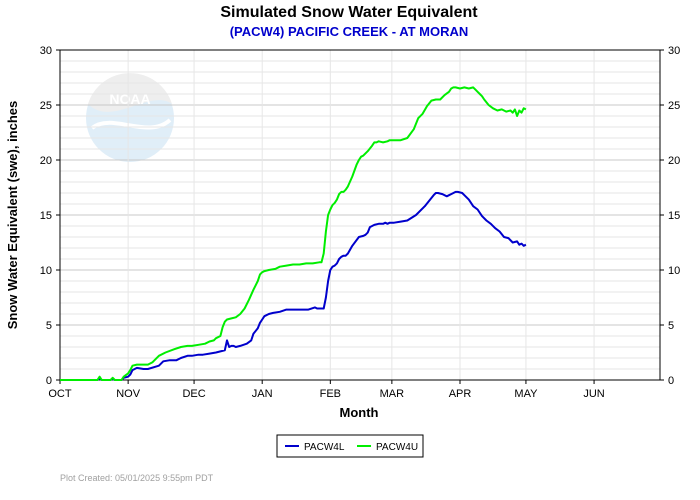 The width and height of the screenshot is (700, 500). What do you see at coordinates (330, 394) in the screenshot?
I see `x-tick-label-feb: FEB` at bounding box center [330, 394].